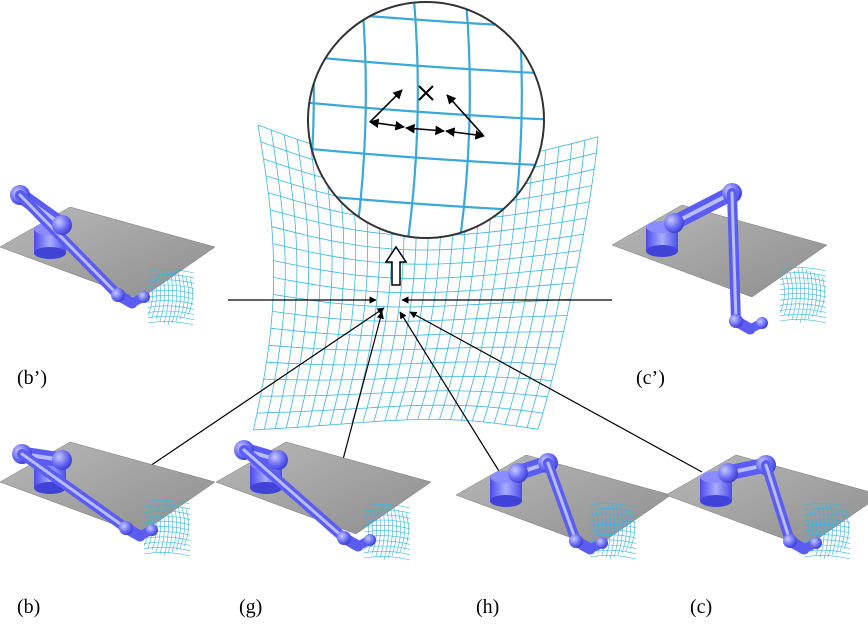 This screenshot has width=868, height=632. What do you see at coordinates (251, 607) in the screenshot?
I see `label-g: (g)` at bounding box center [251, 607].